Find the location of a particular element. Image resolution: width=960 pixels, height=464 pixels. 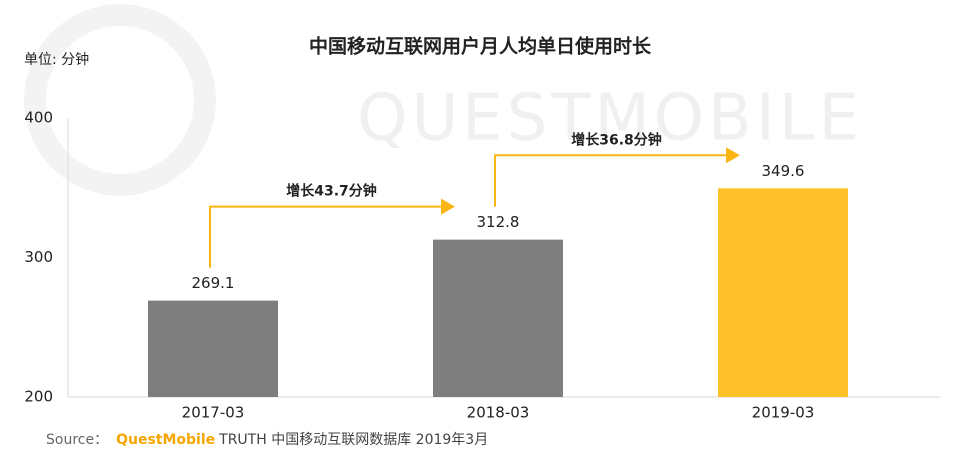

data-label: 269.1 is located at coordinates (213, 283).